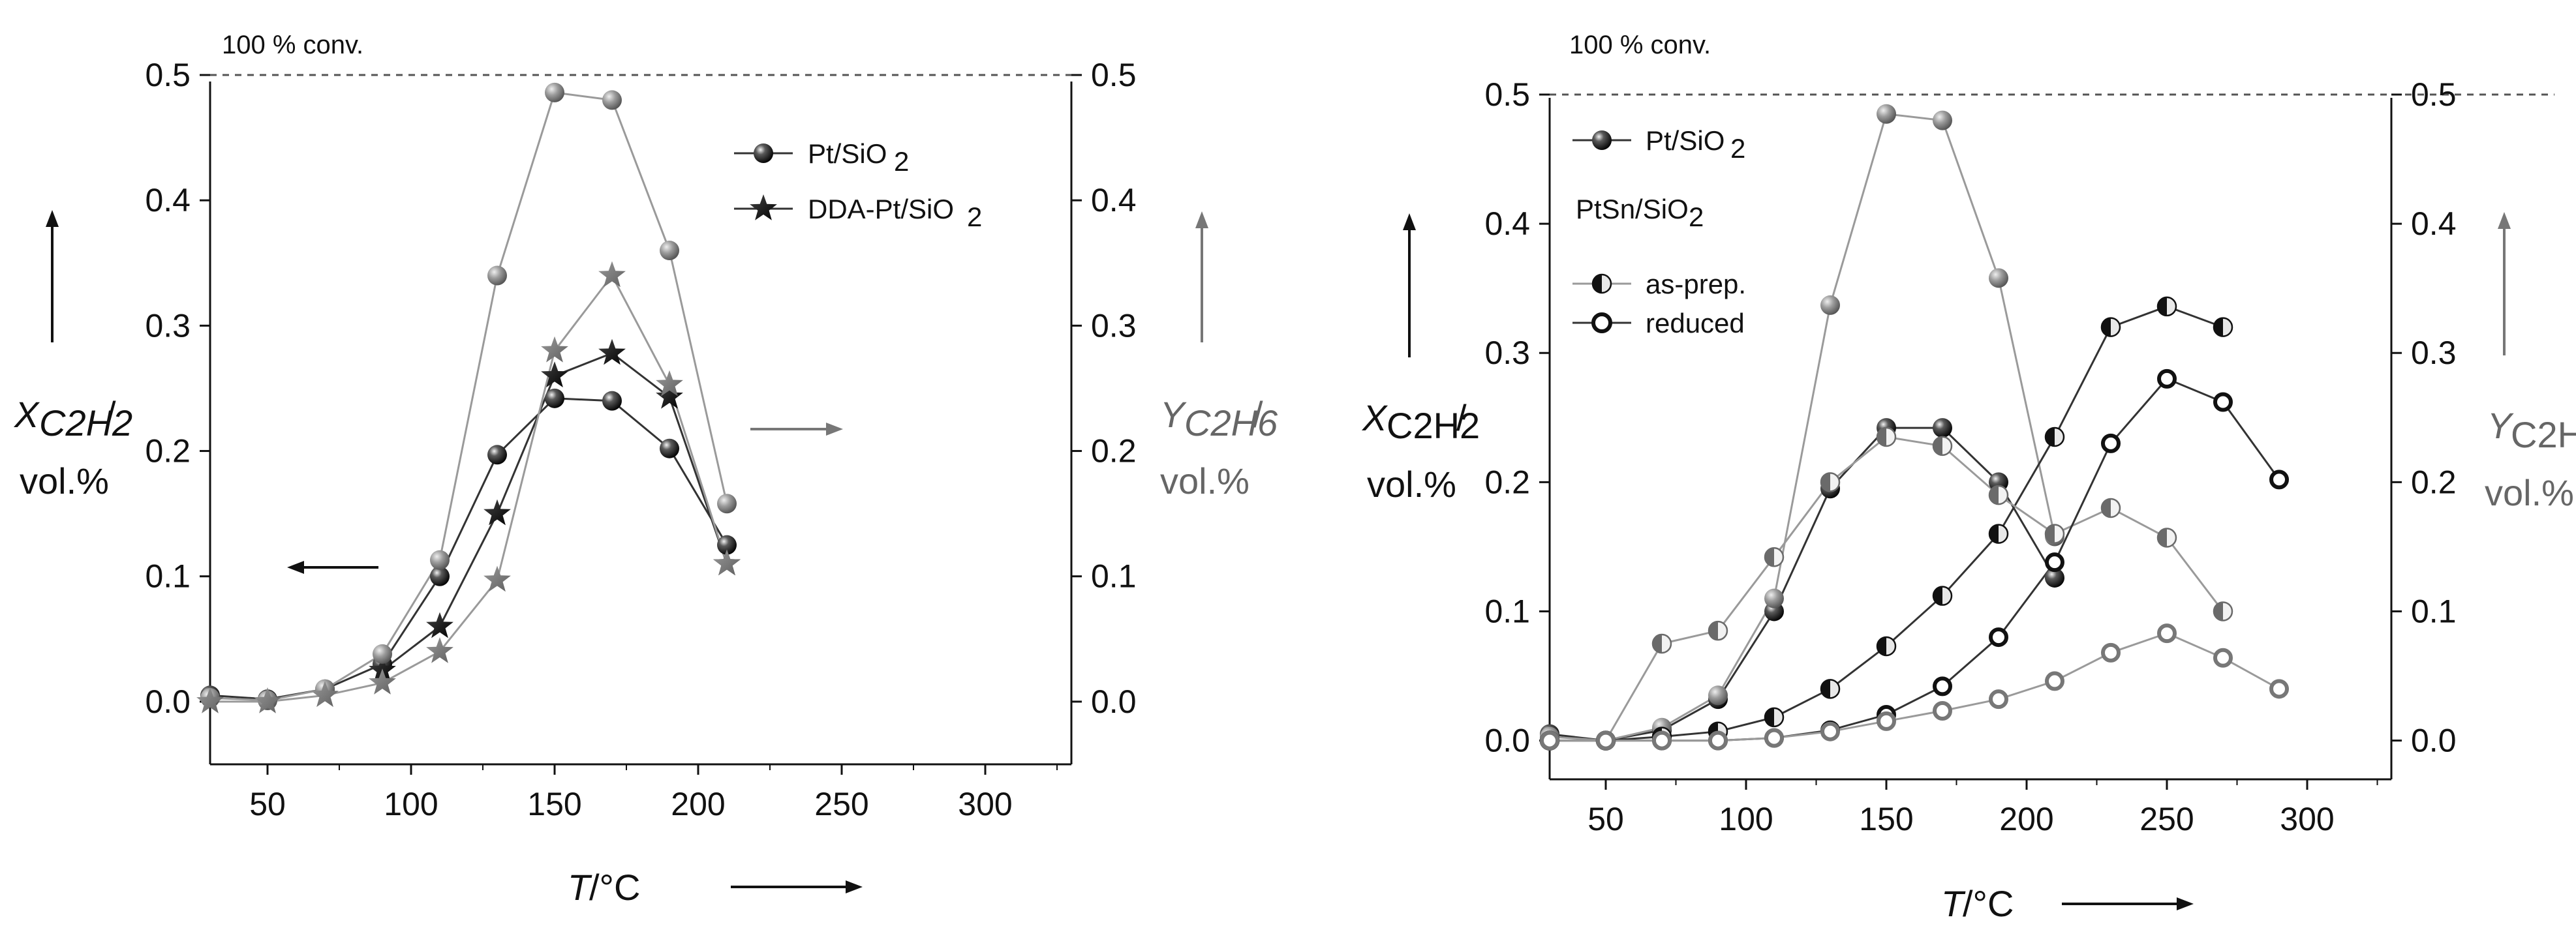 Image resolution: width=2576 pixels, height=943 pixels. Describe the element at coordinates (1605, 819) in the screenshot. I see `x-tick-label: 50` at that location.